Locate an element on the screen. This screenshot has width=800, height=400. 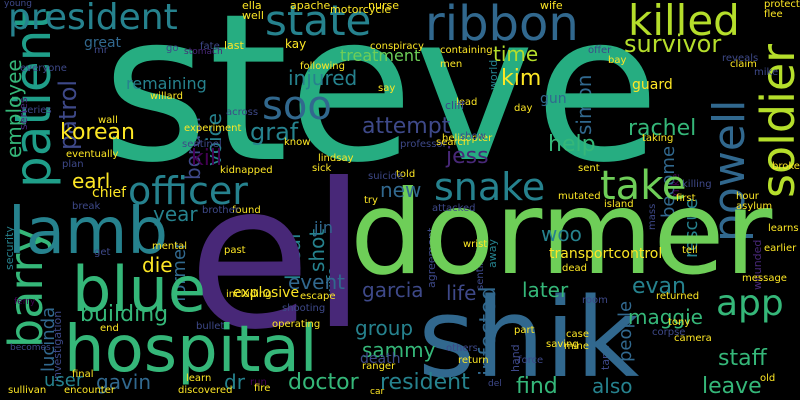
word-reveals: following is located at coordinates (322, 66).